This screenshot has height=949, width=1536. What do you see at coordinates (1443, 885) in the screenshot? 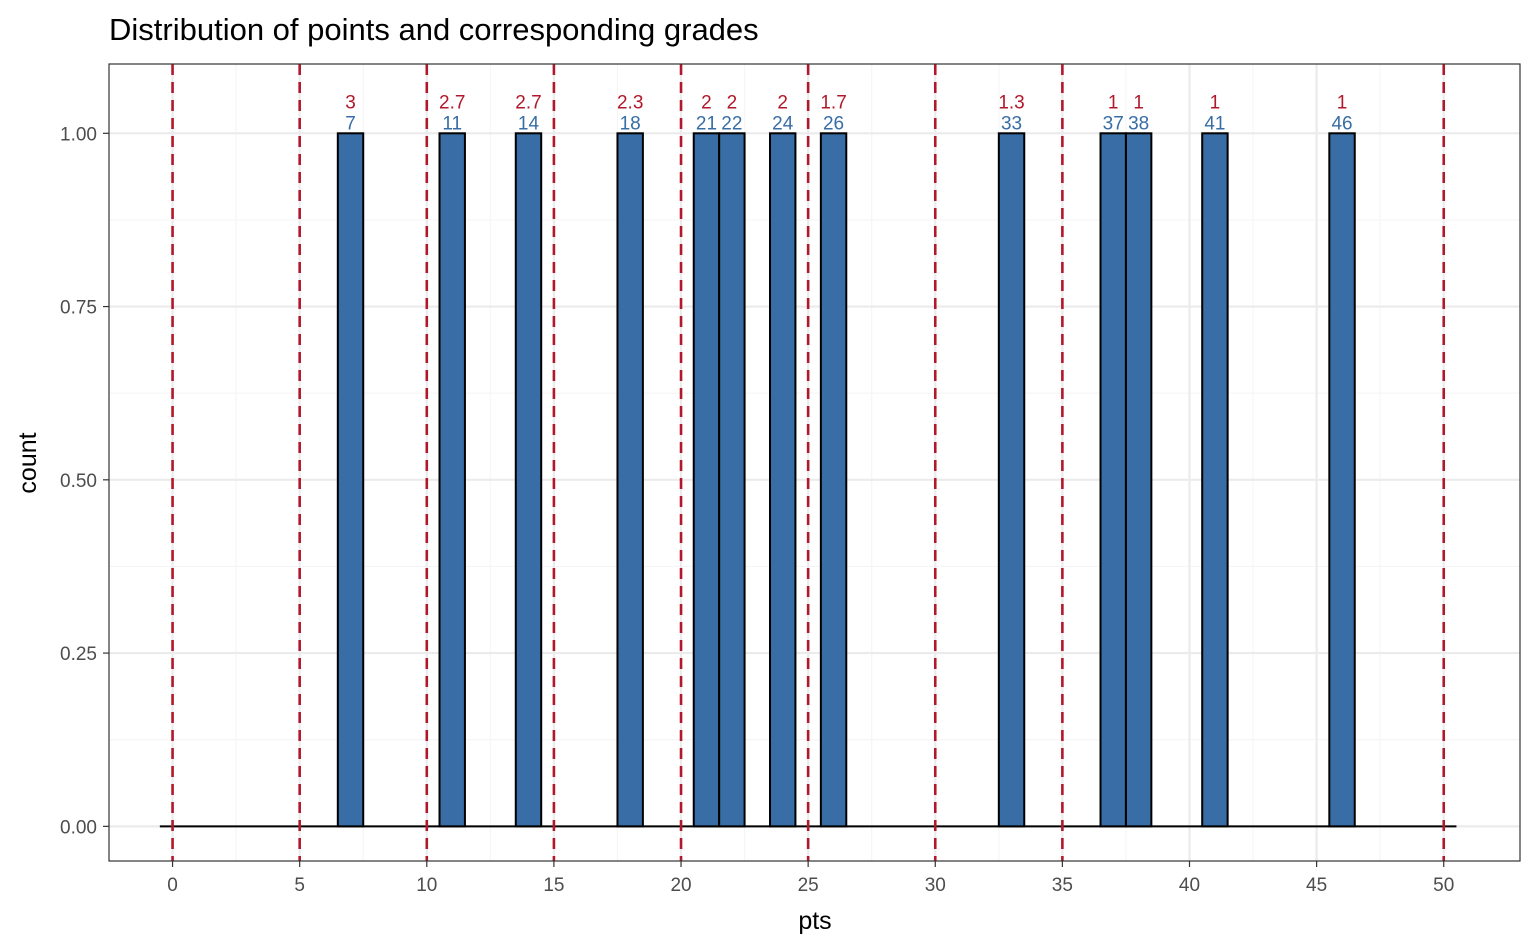
I see `x-tick-label: 50` at bounding box center [1443, 885].